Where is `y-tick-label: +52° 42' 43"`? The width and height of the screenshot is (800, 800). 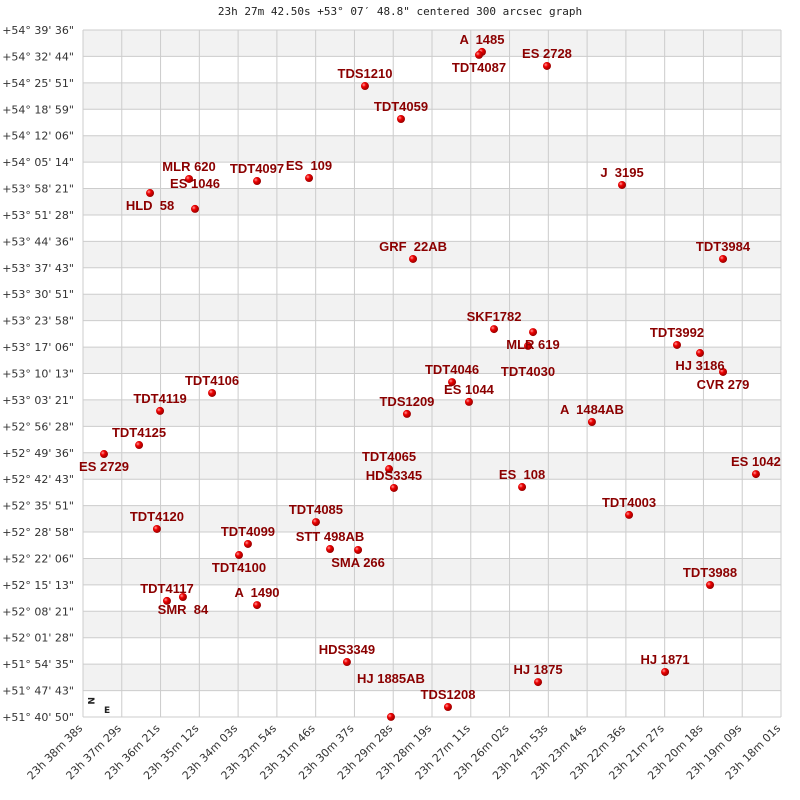 y-tick-label: +52° 42' 43" is located at coordinates (38, 479).